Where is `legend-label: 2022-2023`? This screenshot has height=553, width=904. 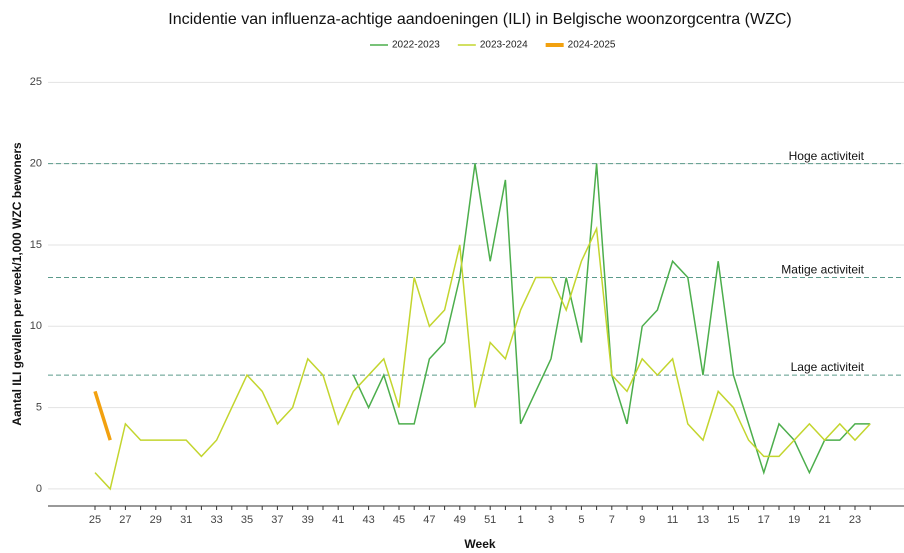 legend-label: 2022-2023 is located at coordinates (416, 45).